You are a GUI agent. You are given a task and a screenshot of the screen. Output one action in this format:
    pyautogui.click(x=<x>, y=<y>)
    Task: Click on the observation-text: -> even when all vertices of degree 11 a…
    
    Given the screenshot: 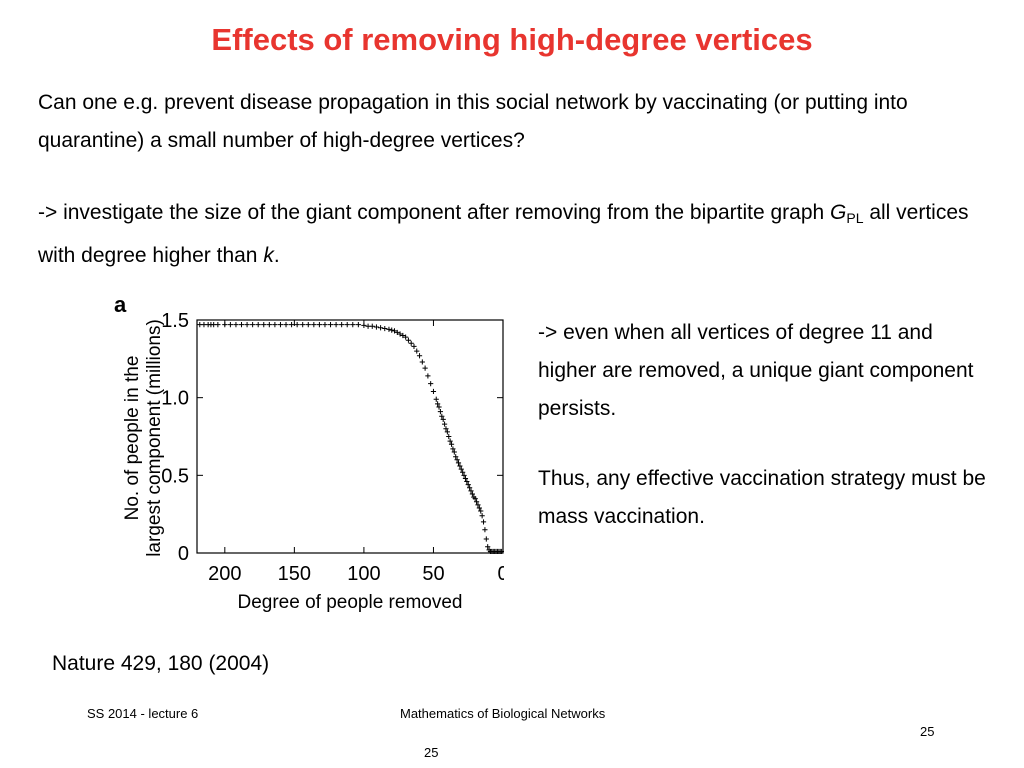 What is the action you would take?
    pyautogui.click(x=756, y=370)
    